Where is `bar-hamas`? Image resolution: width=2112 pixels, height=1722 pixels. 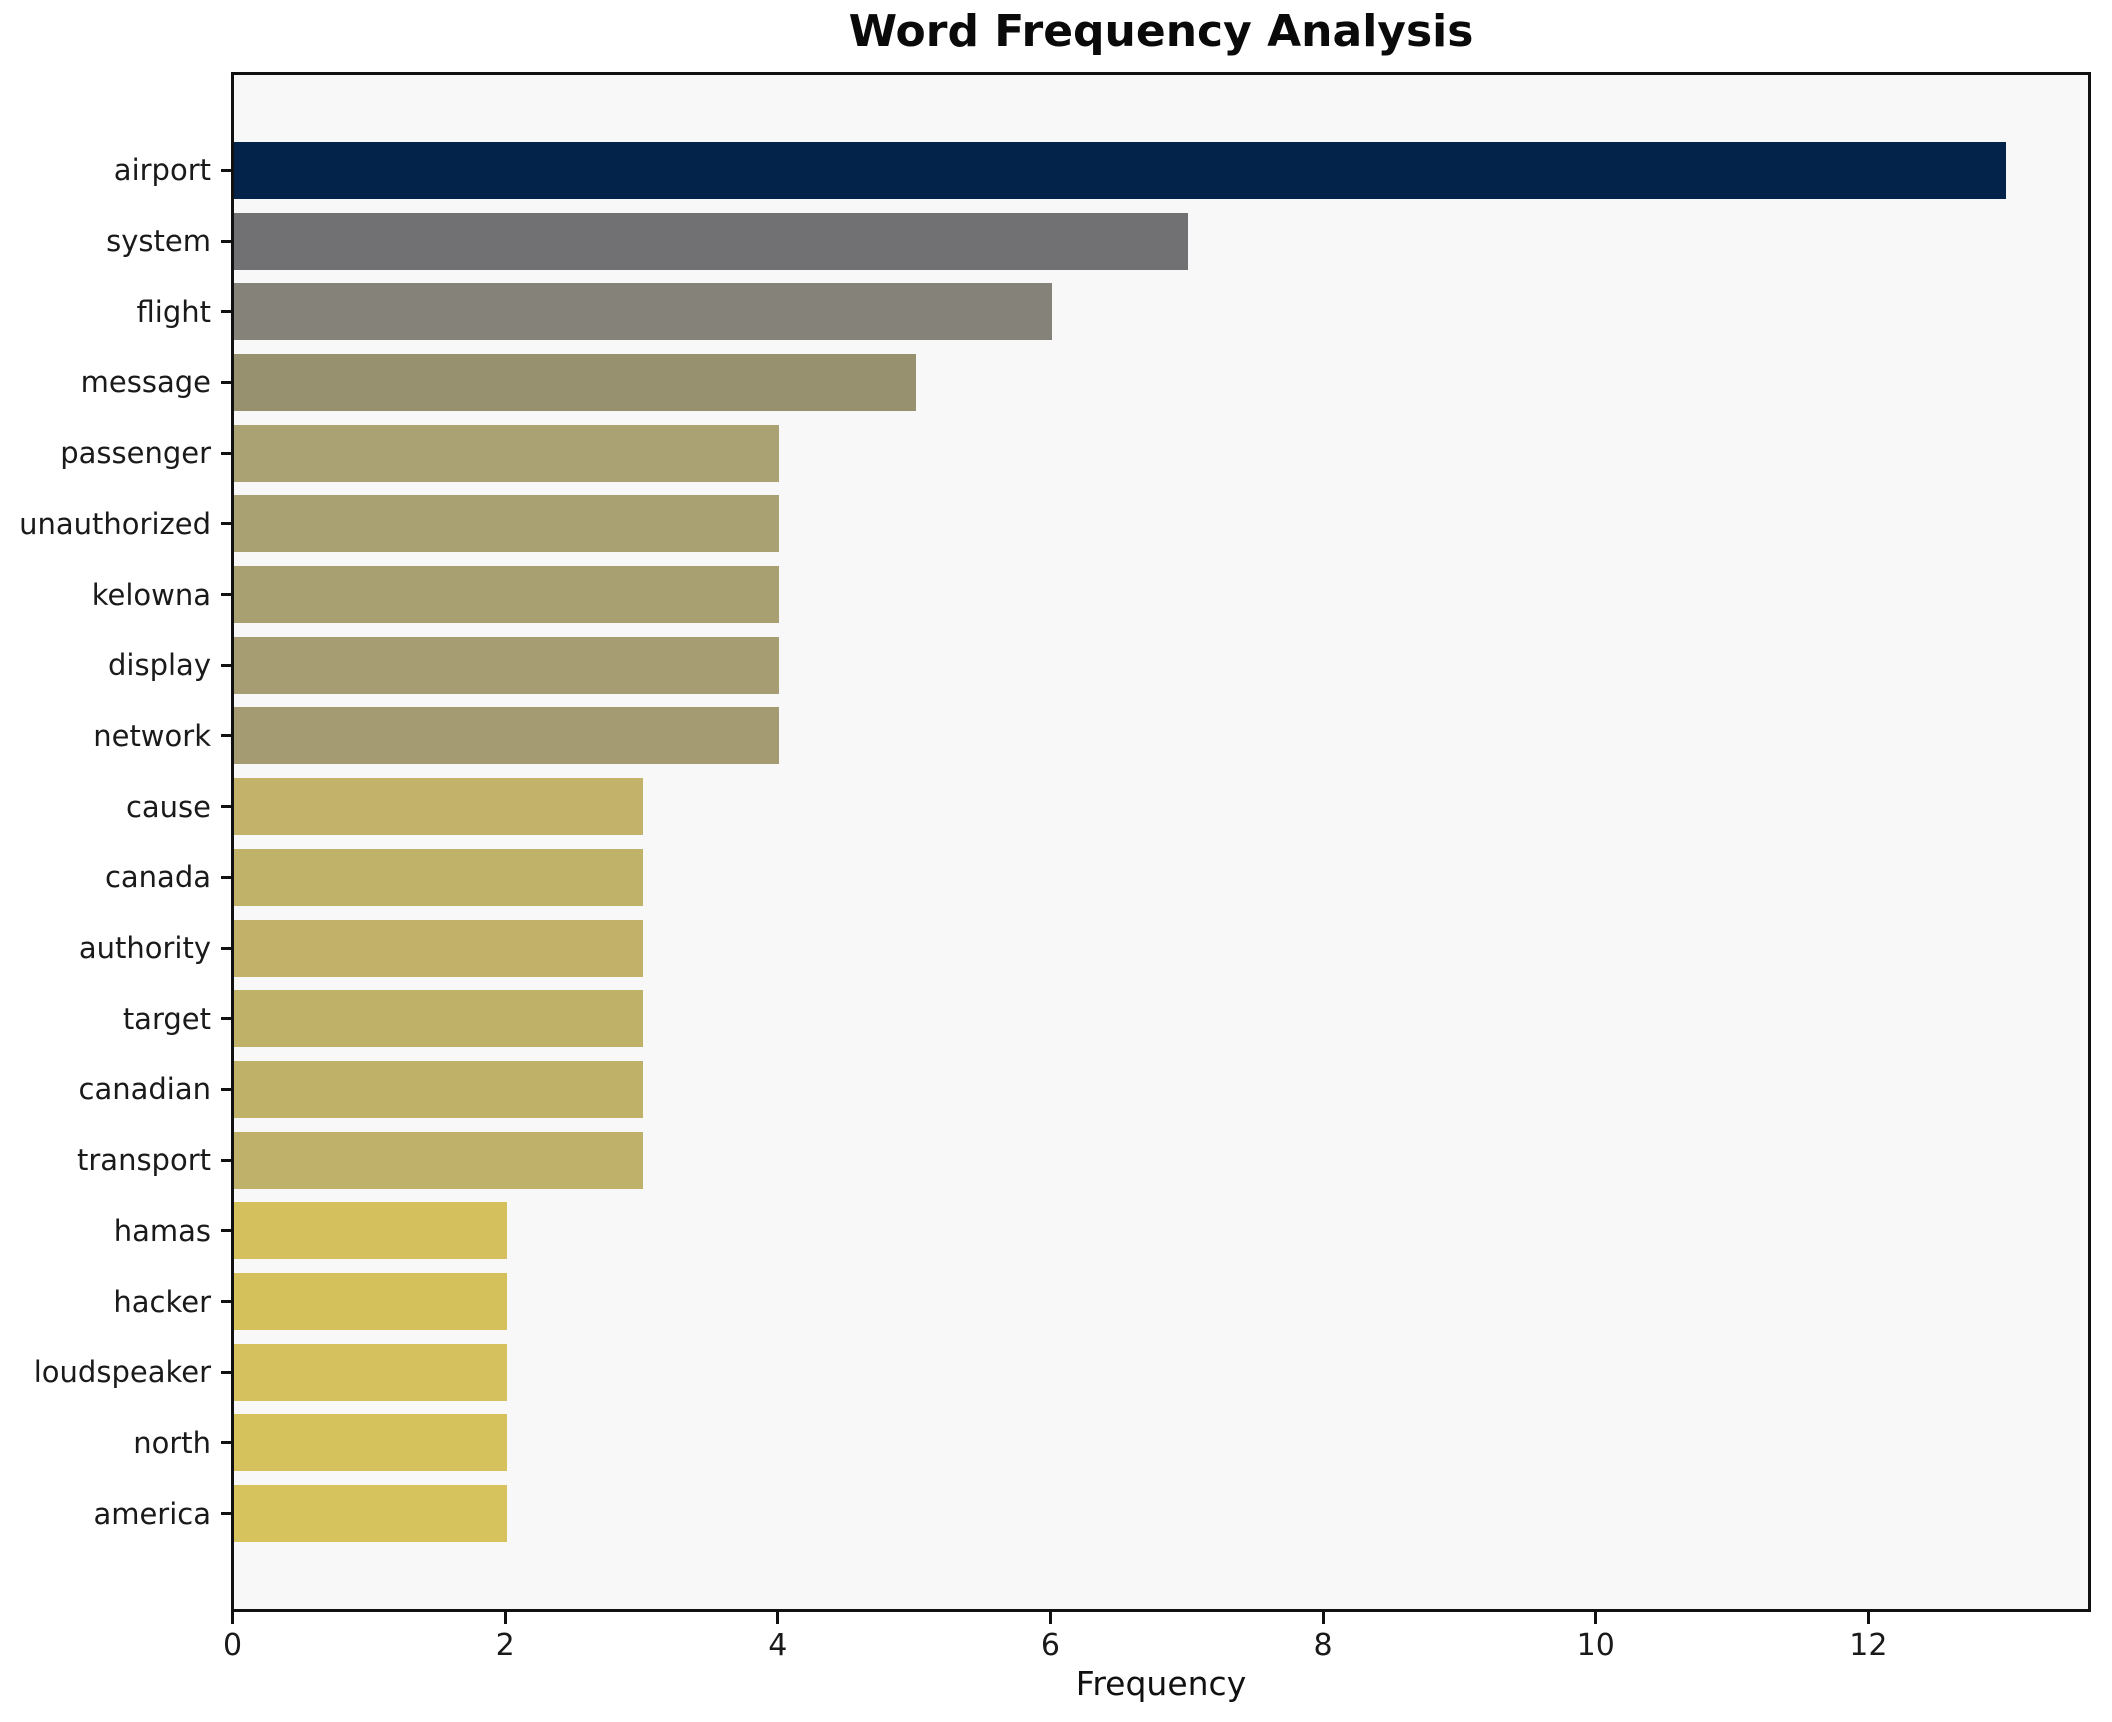
bar-hamas is located at coordinates (370, 1231).